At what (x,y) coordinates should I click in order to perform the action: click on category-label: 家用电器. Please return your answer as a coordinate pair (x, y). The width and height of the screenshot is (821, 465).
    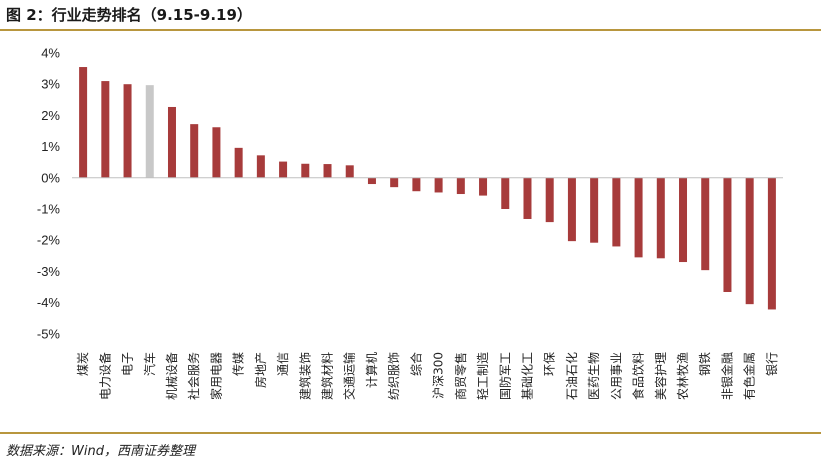
    Looking at the image, I should click on (215, 376).